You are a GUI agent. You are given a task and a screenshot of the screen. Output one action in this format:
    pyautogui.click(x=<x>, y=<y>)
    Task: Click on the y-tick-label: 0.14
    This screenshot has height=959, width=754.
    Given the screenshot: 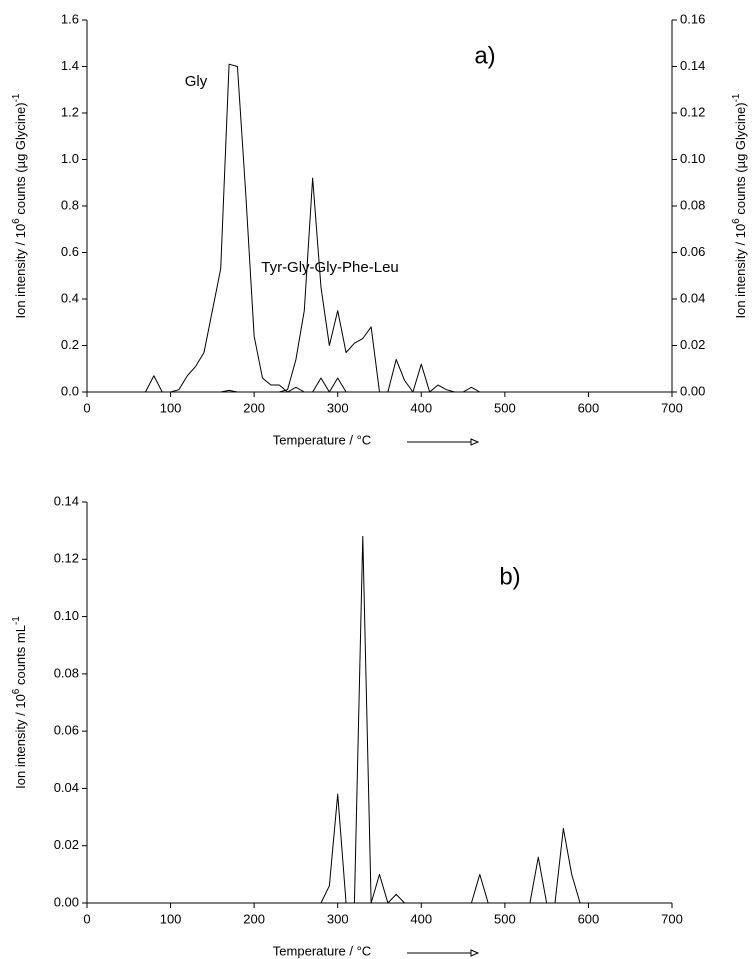 What is the action you would take?
    pyautogui.click(x=66, y=500)
    